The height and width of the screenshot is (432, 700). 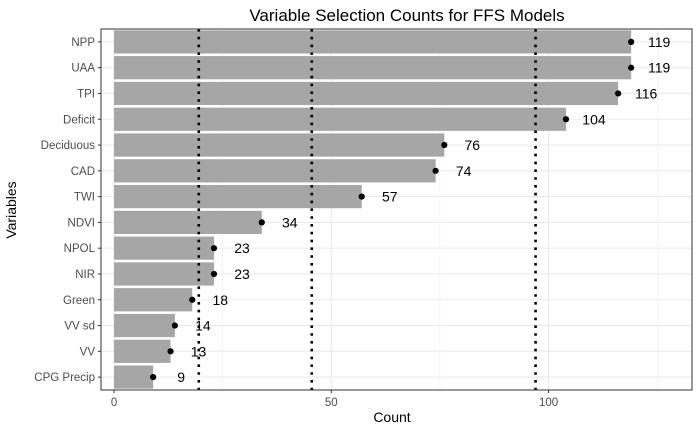 I want to click on point-vv, so click(x=170, y=351).